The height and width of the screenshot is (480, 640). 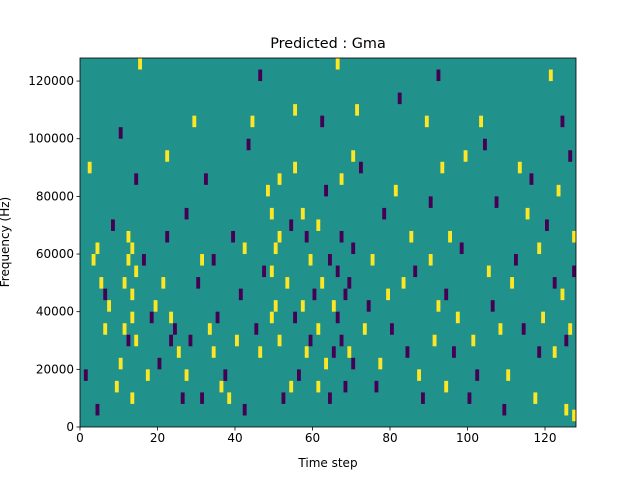 I want to click on x-tick-label: 80, so click(x=389, y=438).